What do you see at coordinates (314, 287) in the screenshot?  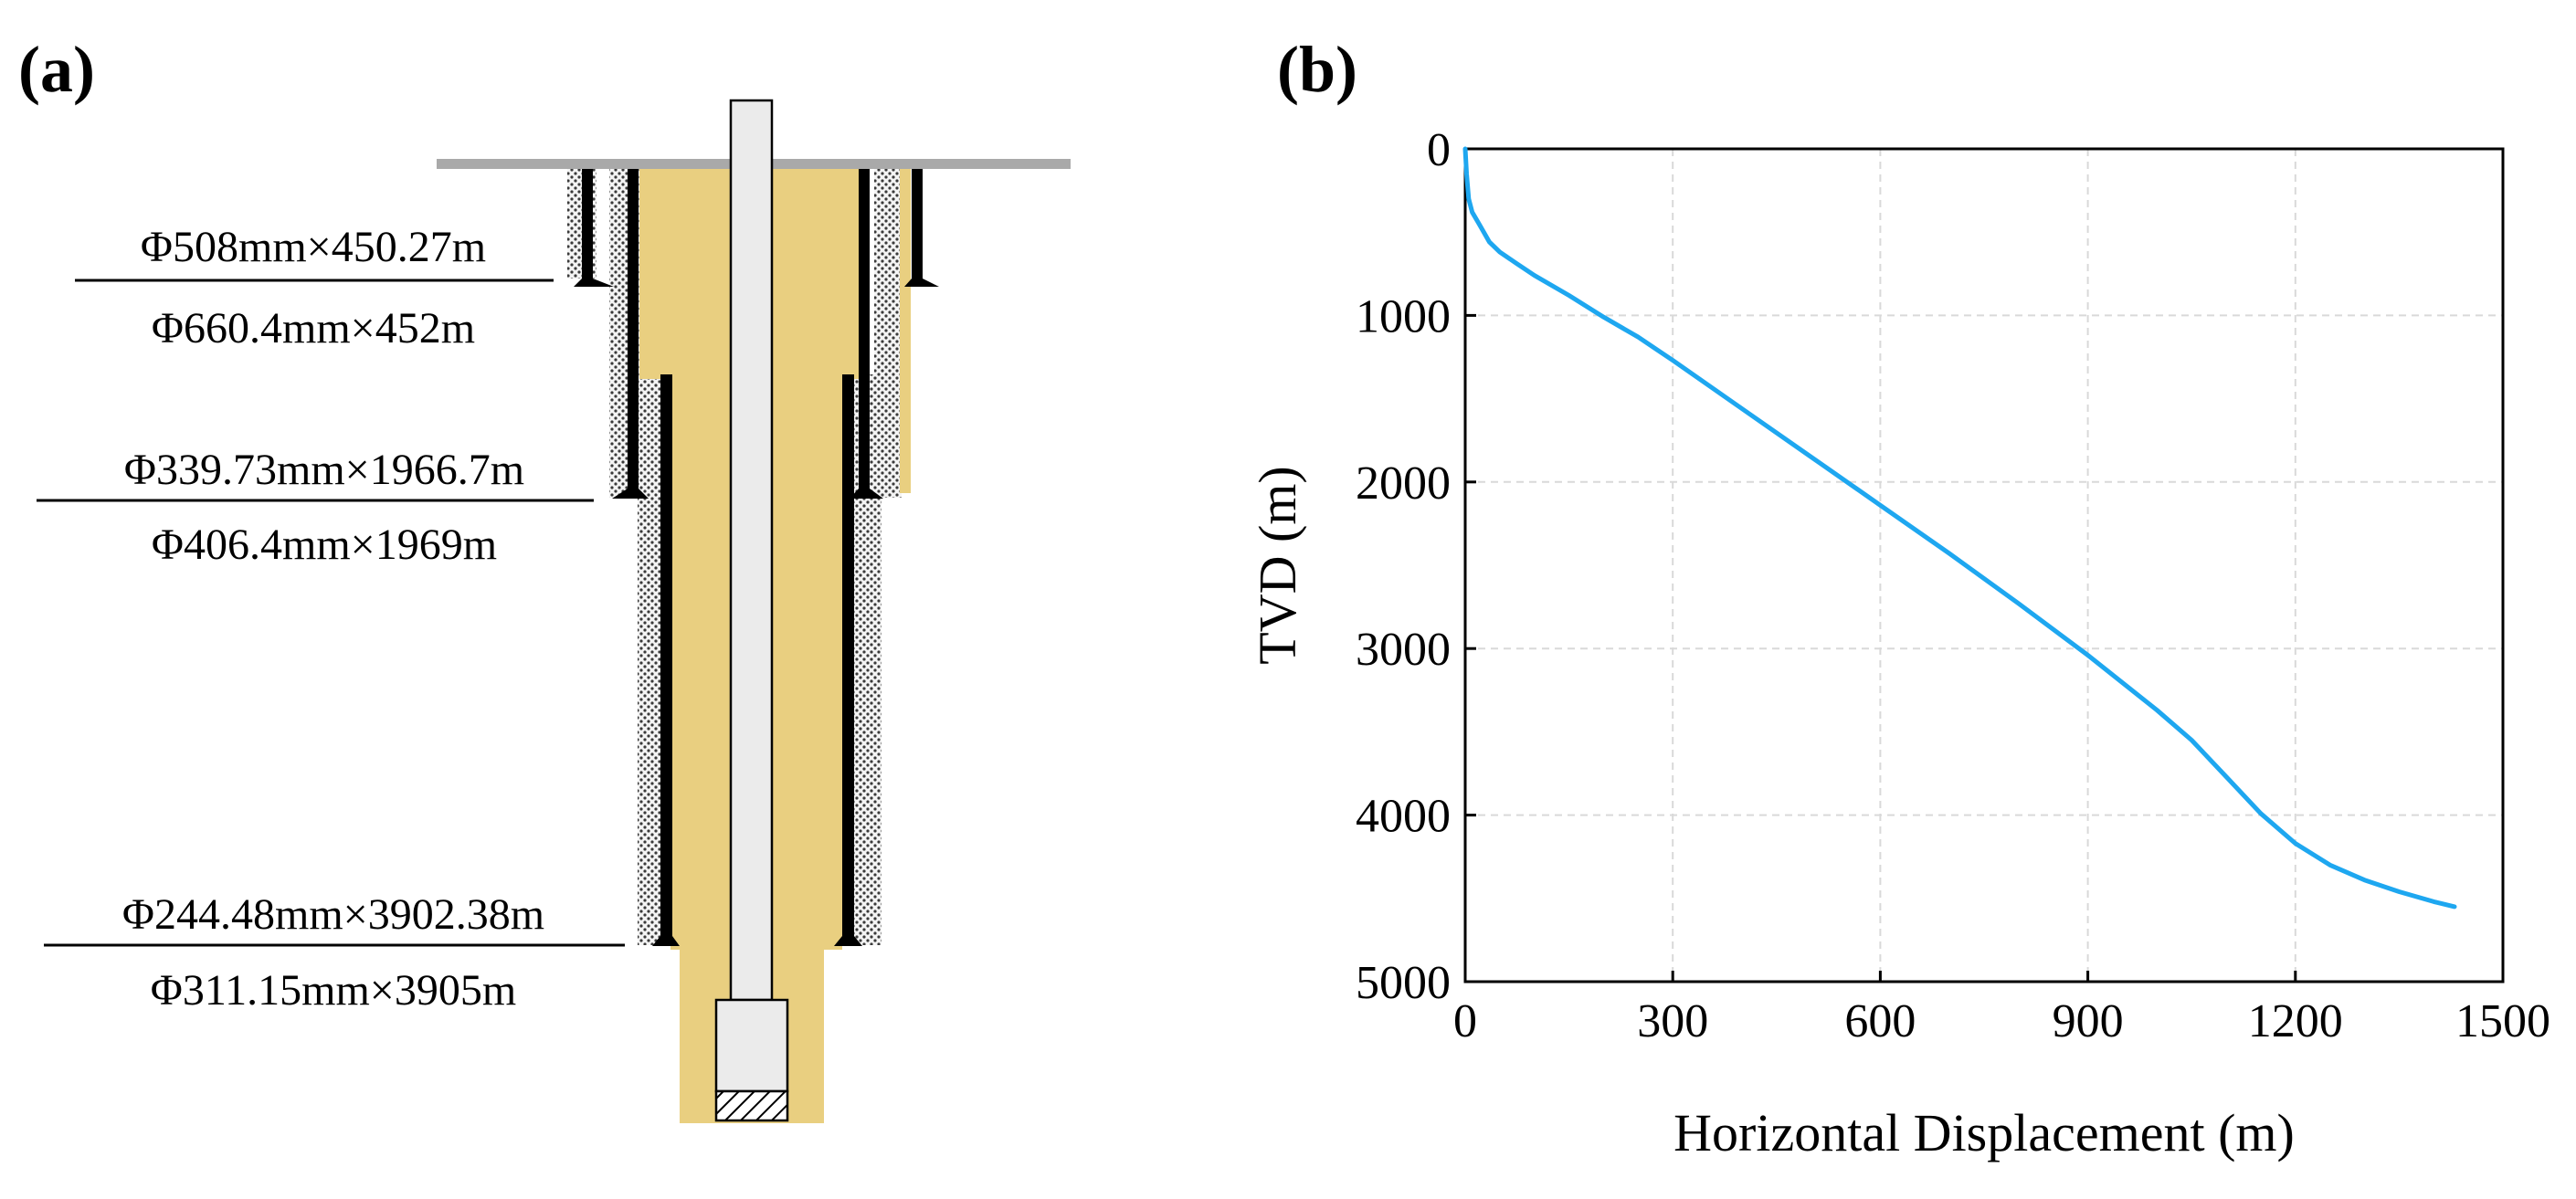 I see `casing-label-1: Φ508mm×450.27m Φ660.4mm×452m` at bounding box center [314, 287].